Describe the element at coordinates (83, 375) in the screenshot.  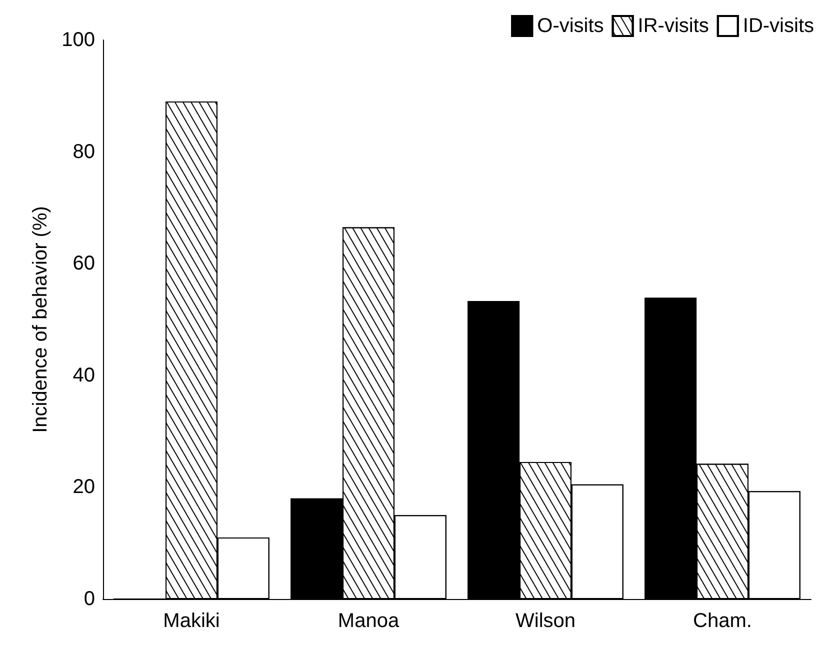
I see `y-tick-label: 40` at that location.